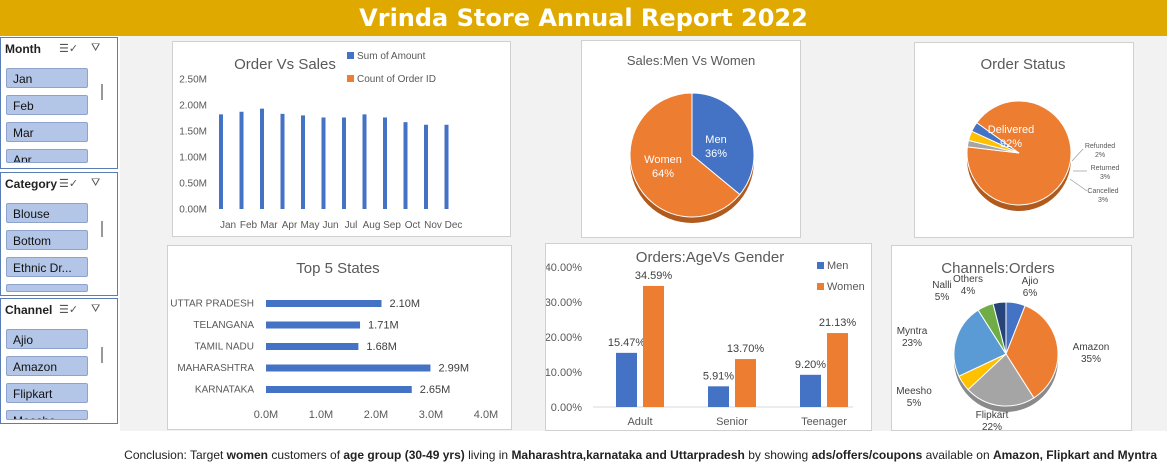 This screenshot has height=475, width=1167. Describe the element at coordinates (999, 328) in the screenshot. I see `pie-slice-others` at that location.